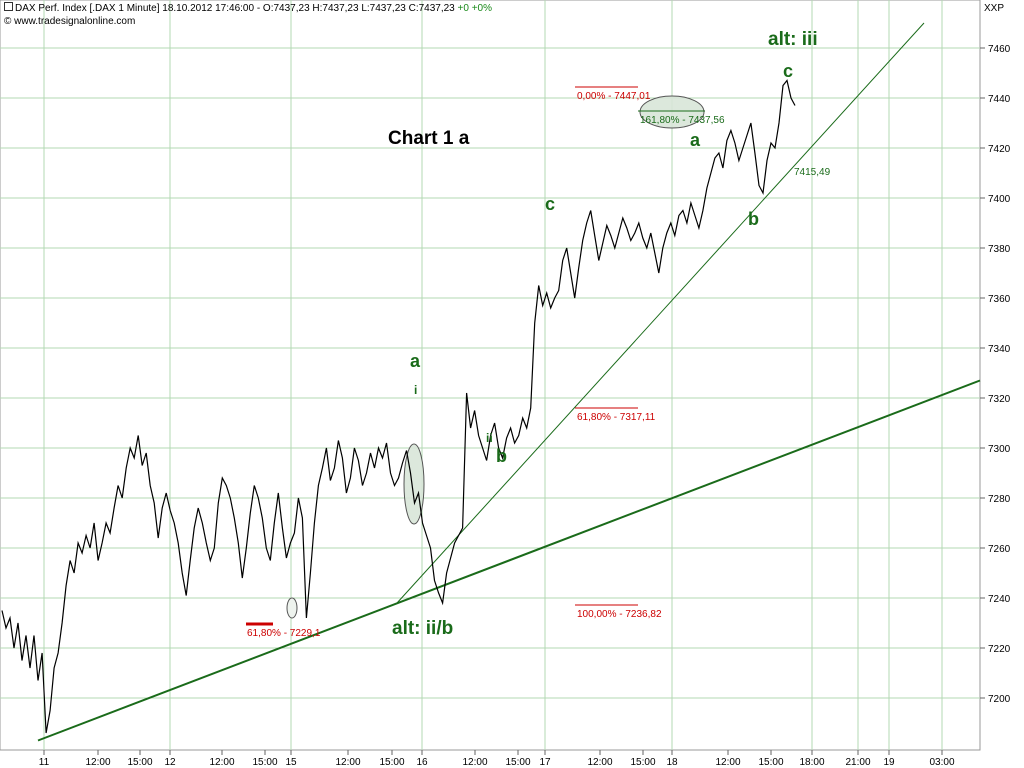 This screenshot has width=1024, height=768. Describe the element at coordinates (999, 649) in the screenshot. I see `y-tick-label: 7220` at that location.